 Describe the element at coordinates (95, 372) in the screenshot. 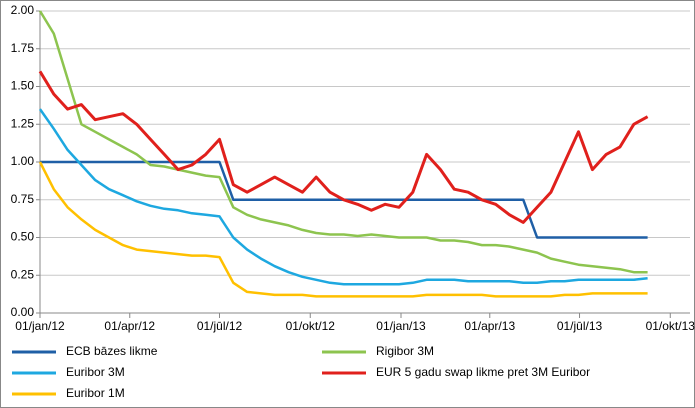

I see `legend-label: Euribor 3M` at that location.